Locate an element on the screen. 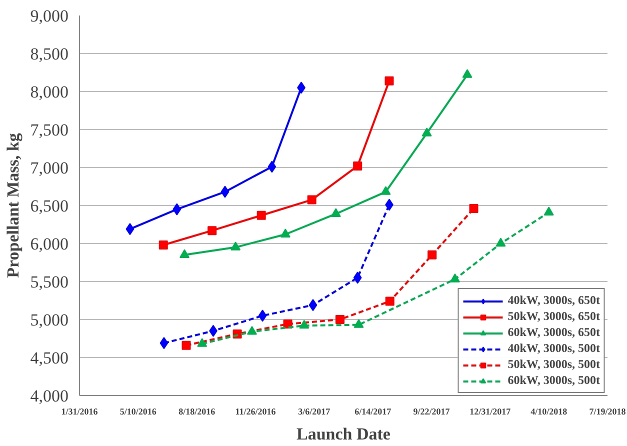 This screenshot has height=446, width=627. x-tick-label: 4/10/2018 is located at coordinates (549, 411).